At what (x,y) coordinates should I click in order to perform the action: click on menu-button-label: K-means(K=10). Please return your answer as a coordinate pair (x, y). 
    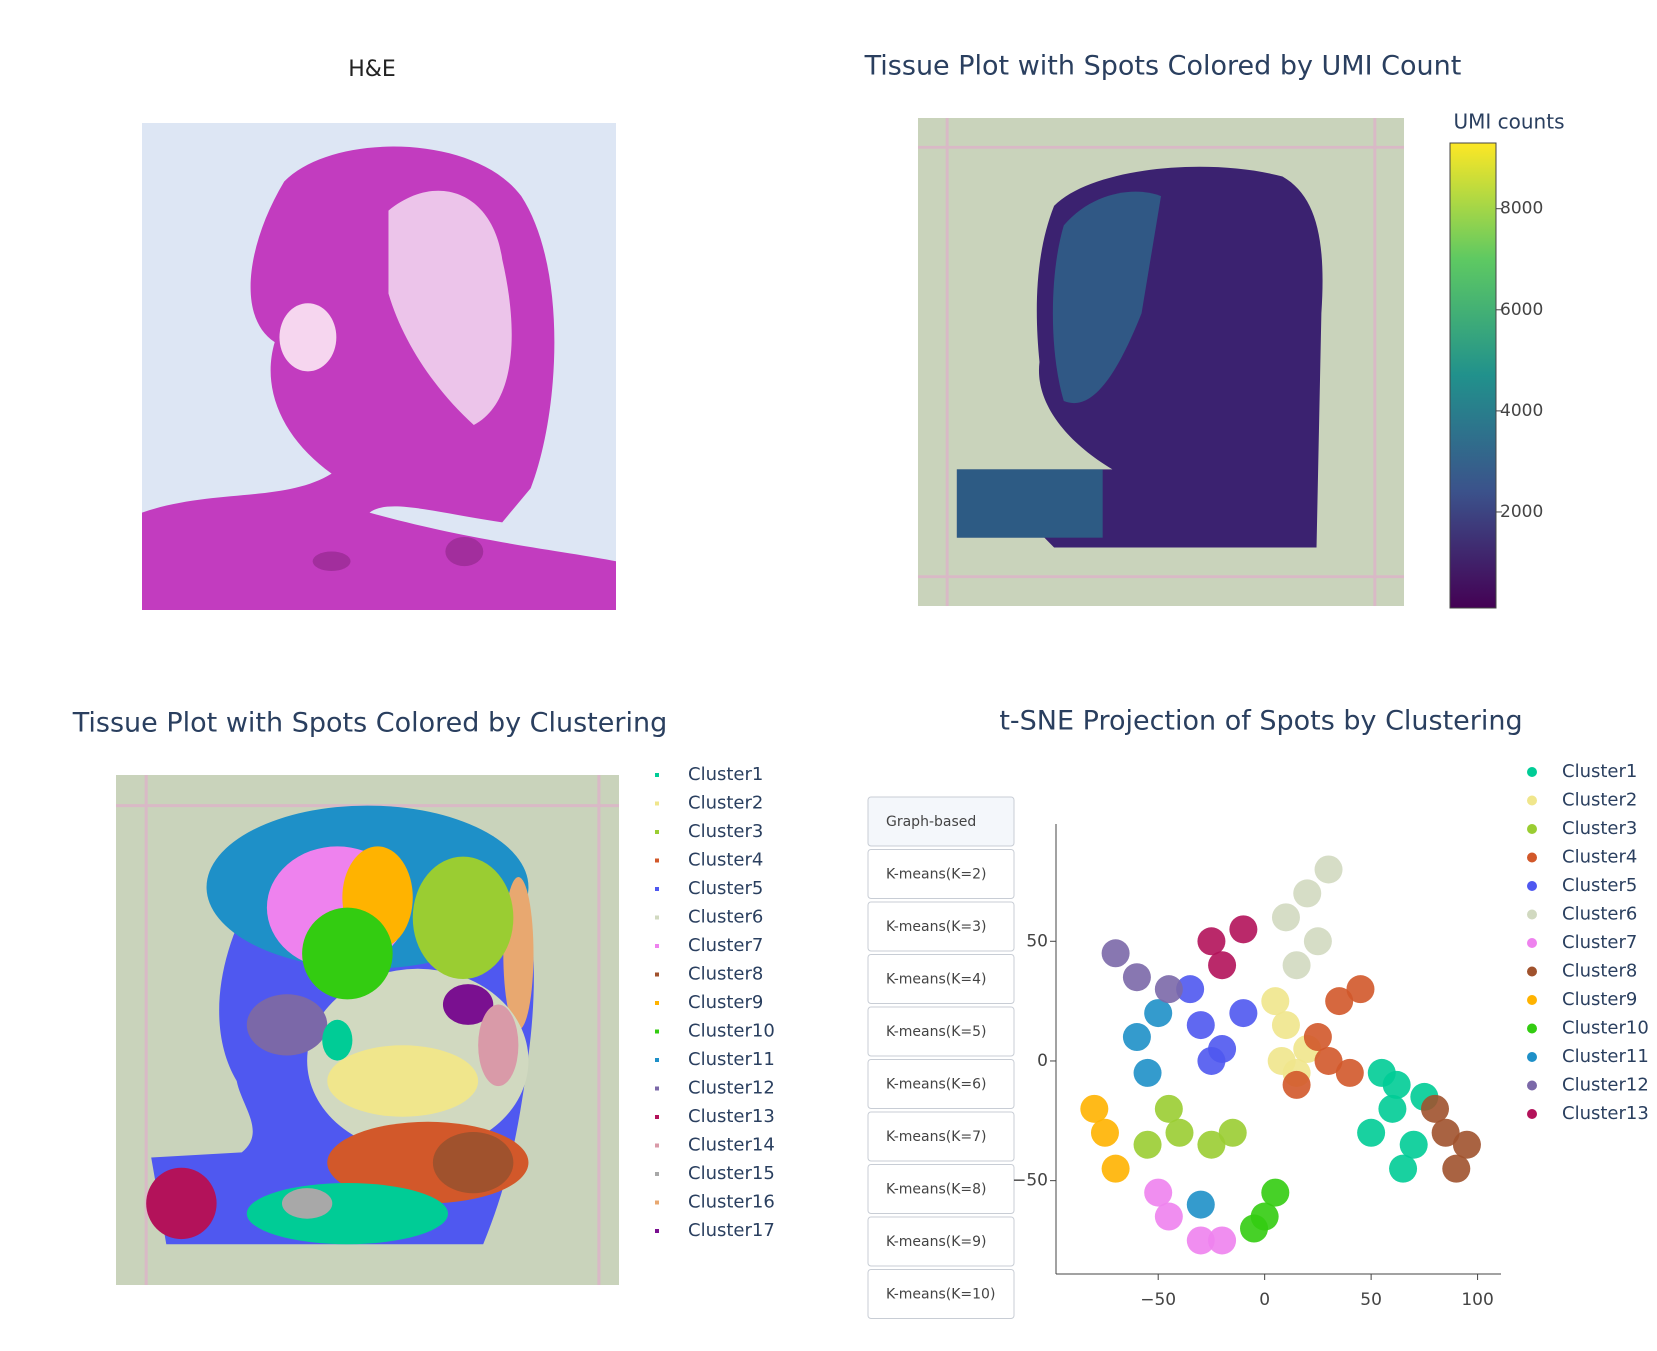
    Looking at the image, I should click on (940, 1295).